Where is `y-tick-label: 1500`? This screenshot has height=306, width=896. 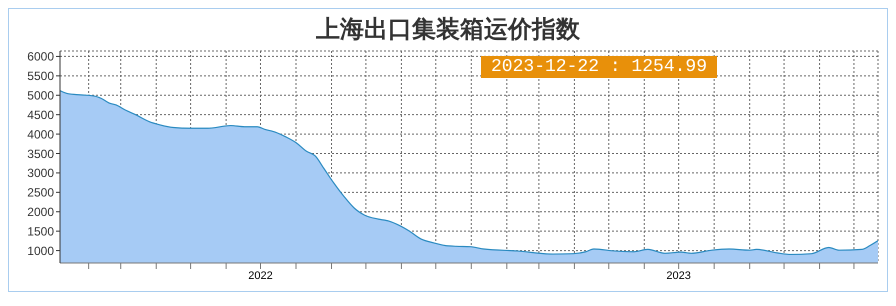
y-tick-label: 1500 is located at coordinates (40, 231).